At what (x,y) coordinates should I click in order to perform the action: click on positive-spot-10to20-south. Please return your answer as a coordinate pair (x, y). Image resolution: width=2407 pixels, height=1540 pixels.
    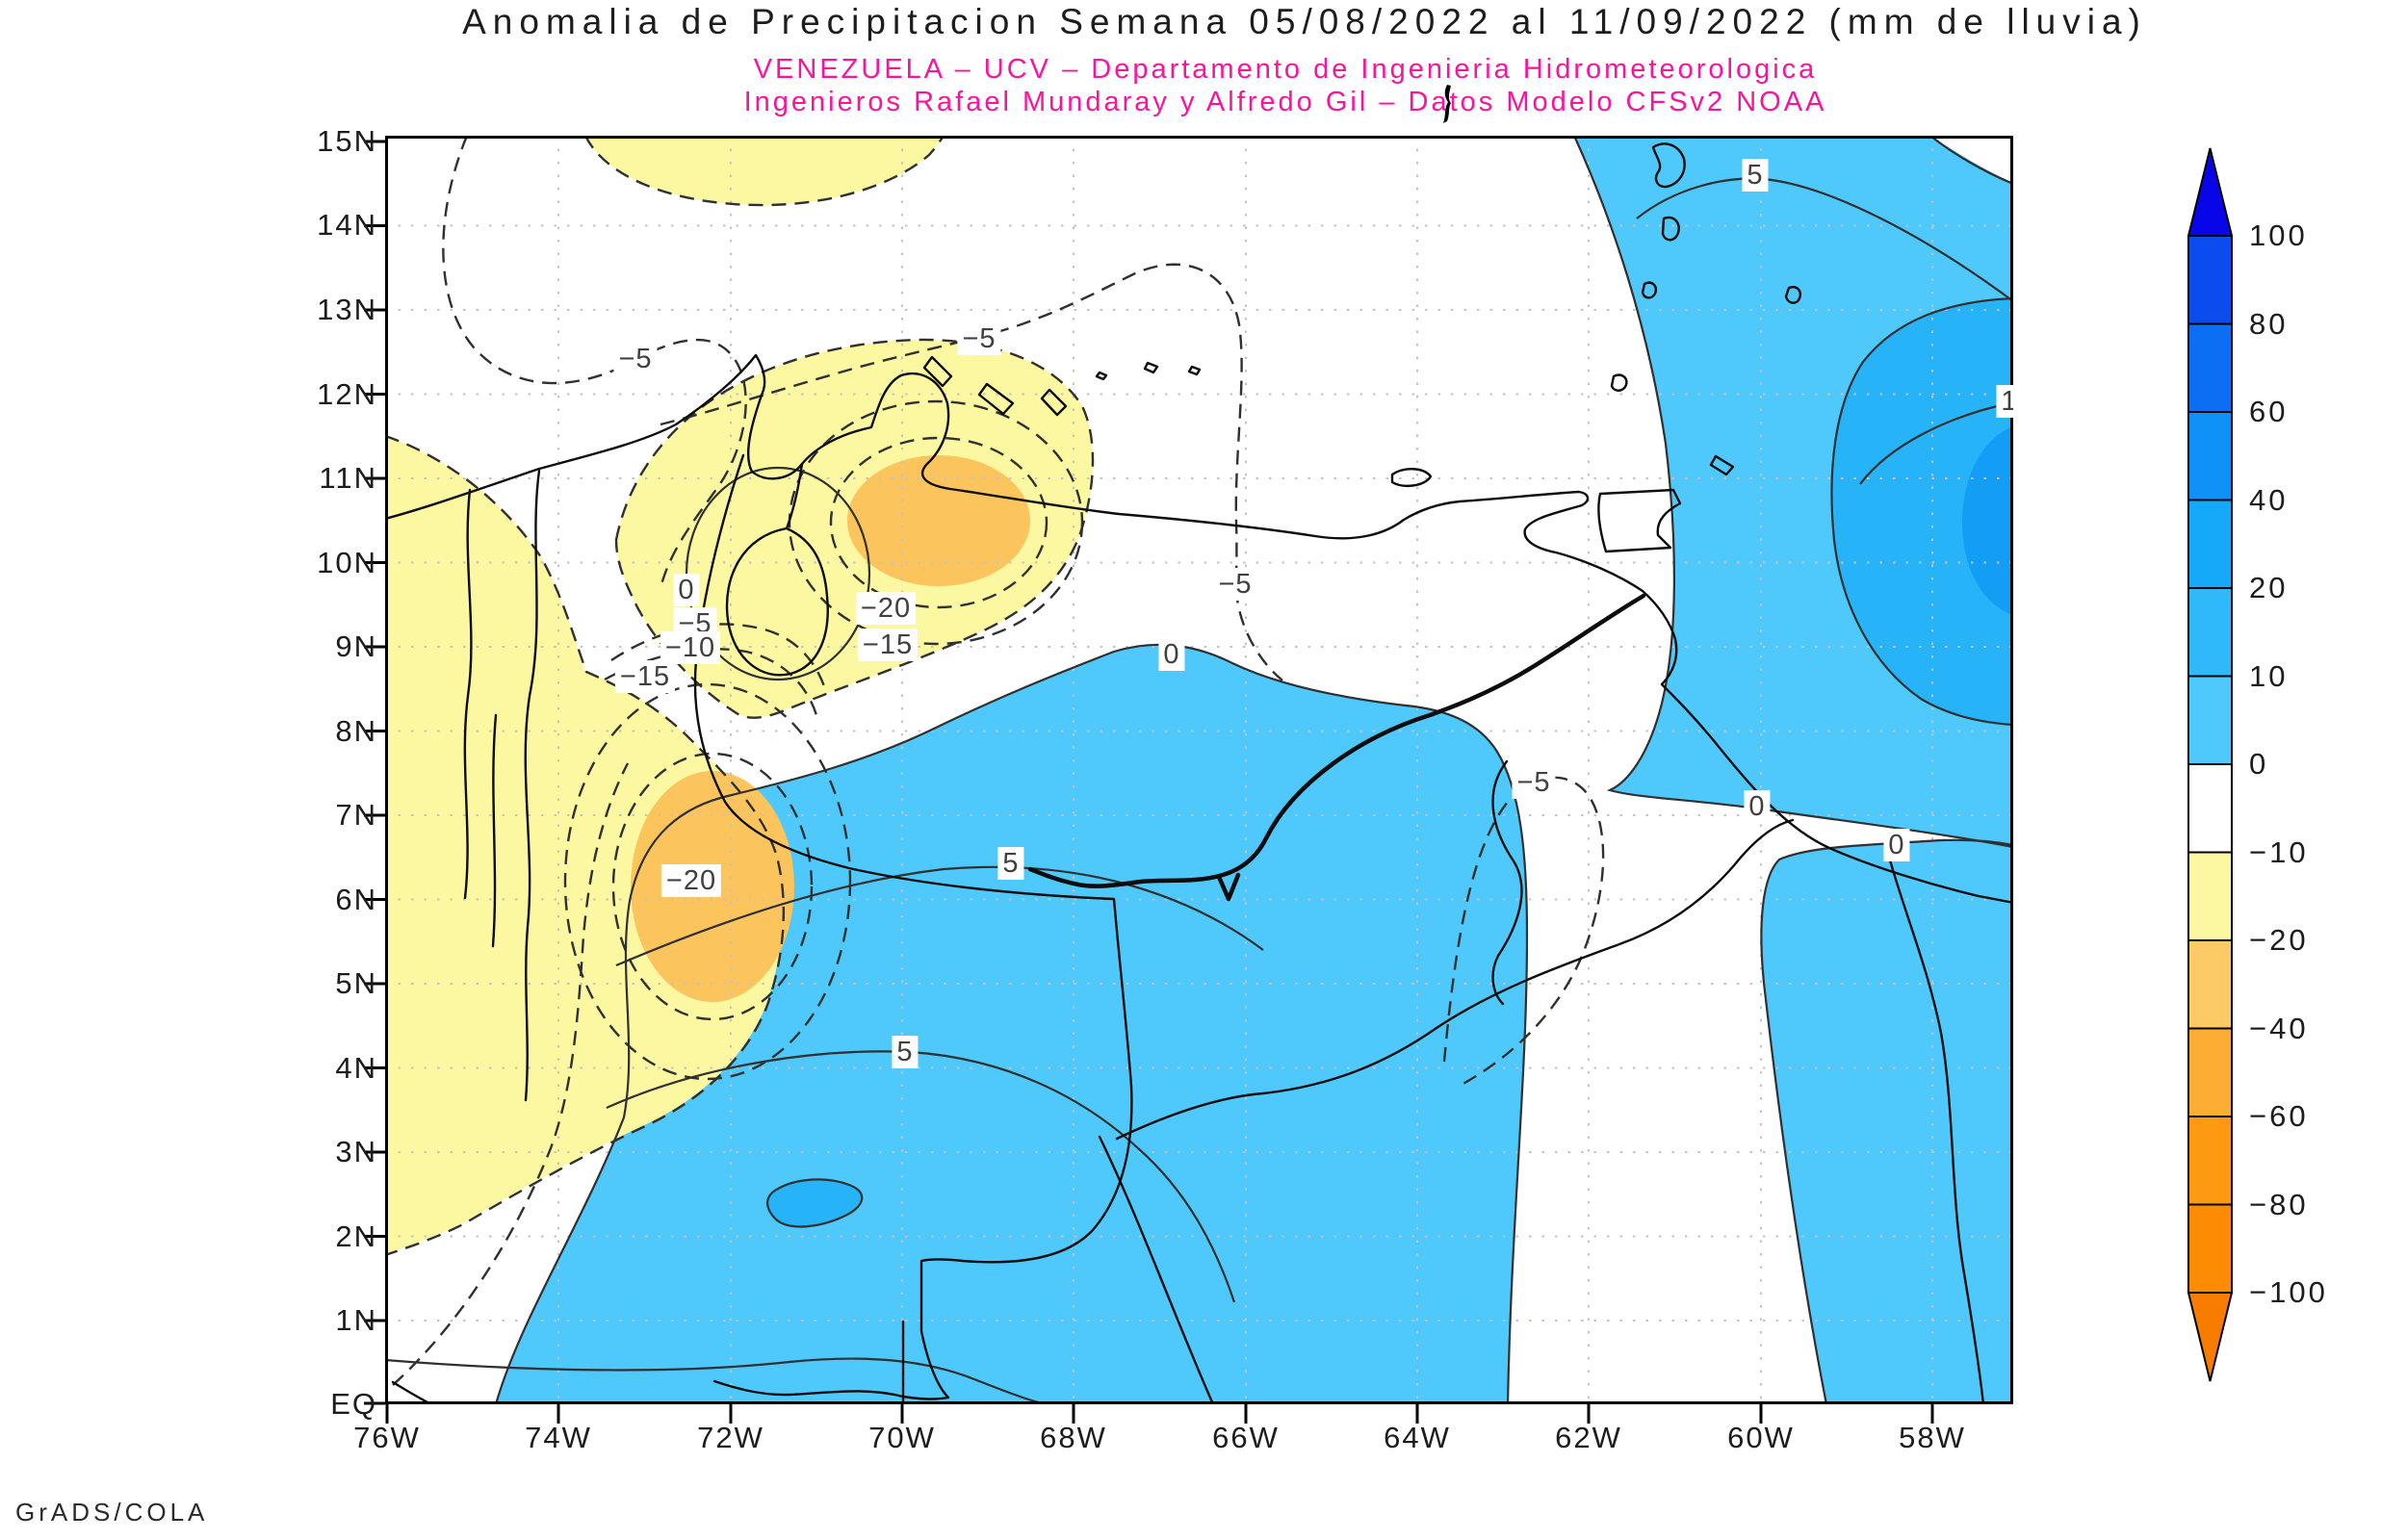
    Looking at the image, I should click on (815, 1203).